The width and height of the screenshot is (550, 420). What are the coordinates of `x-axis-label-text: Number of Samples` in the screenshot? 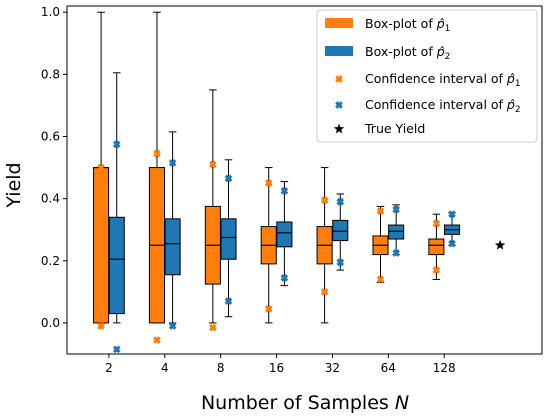 It's located at (295, 403).